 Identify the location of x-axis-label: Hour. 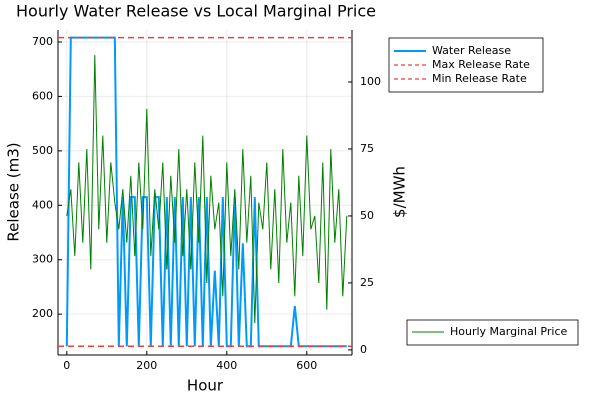
(205, 386).